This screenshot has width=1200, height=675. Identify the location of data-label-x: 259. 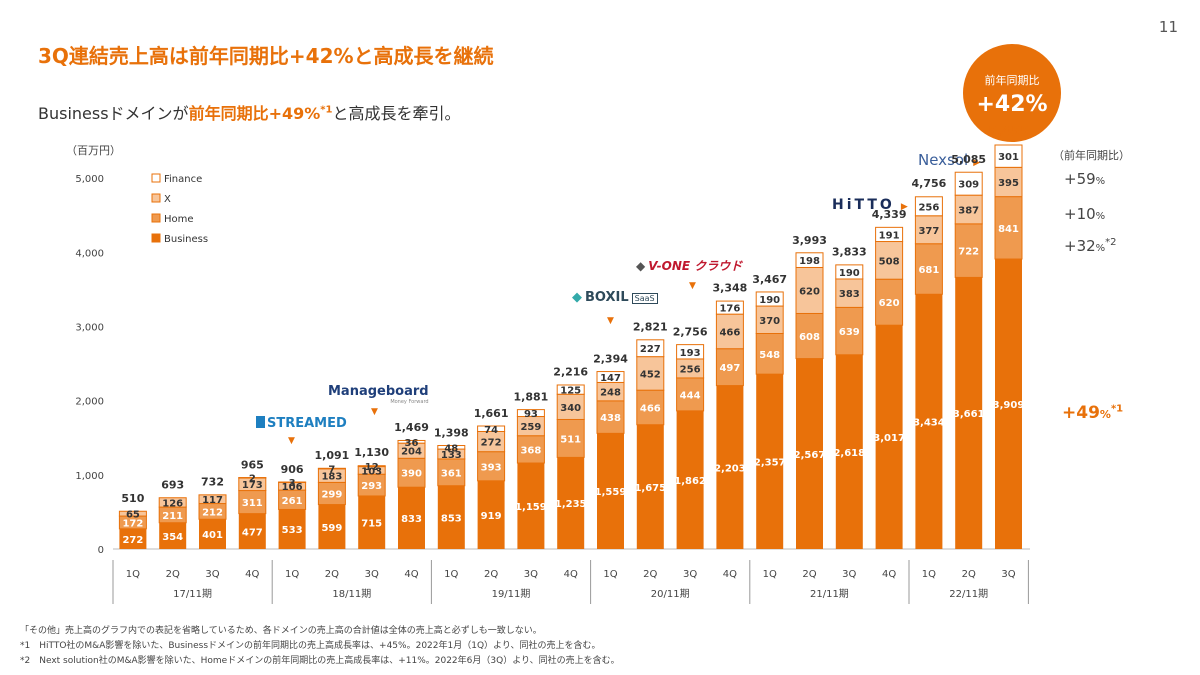
(530, 427).